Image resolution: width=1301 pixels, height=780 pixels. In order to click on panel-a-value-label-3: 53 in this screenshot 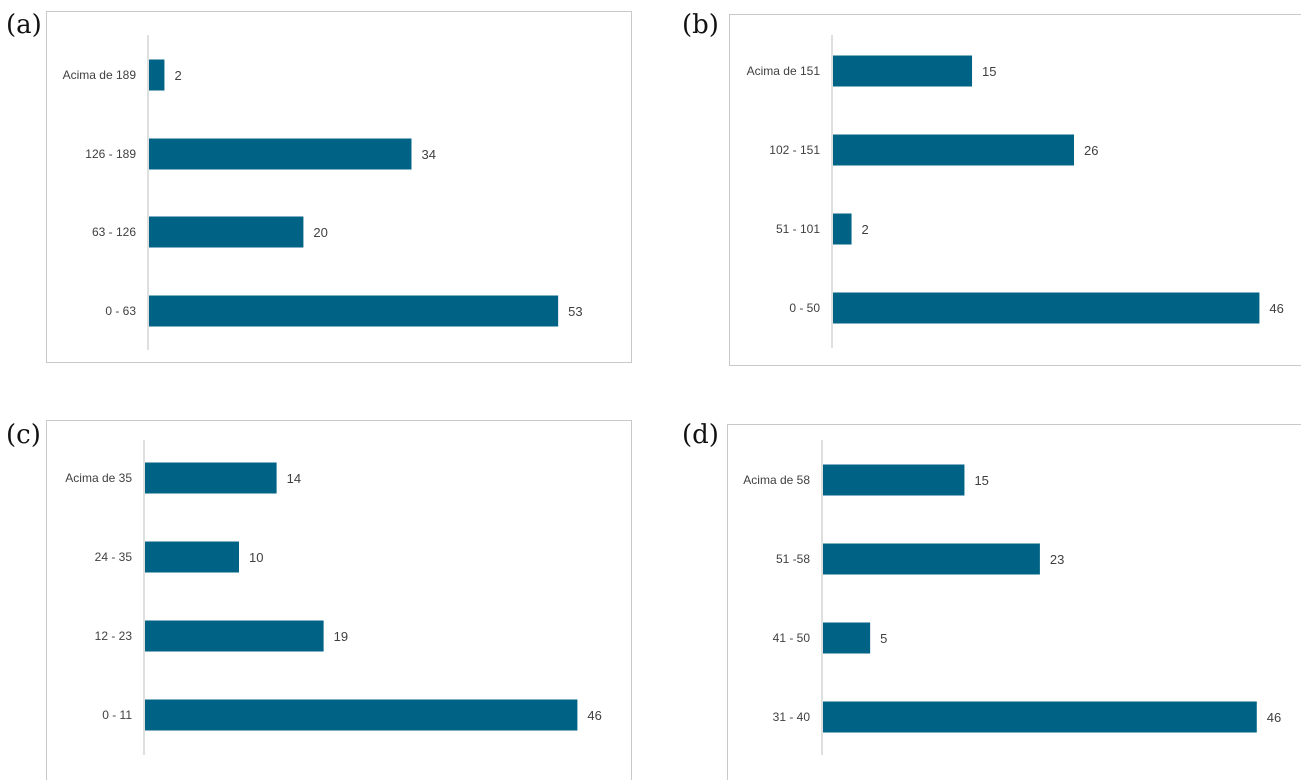, I will do `click(575, 311)`.